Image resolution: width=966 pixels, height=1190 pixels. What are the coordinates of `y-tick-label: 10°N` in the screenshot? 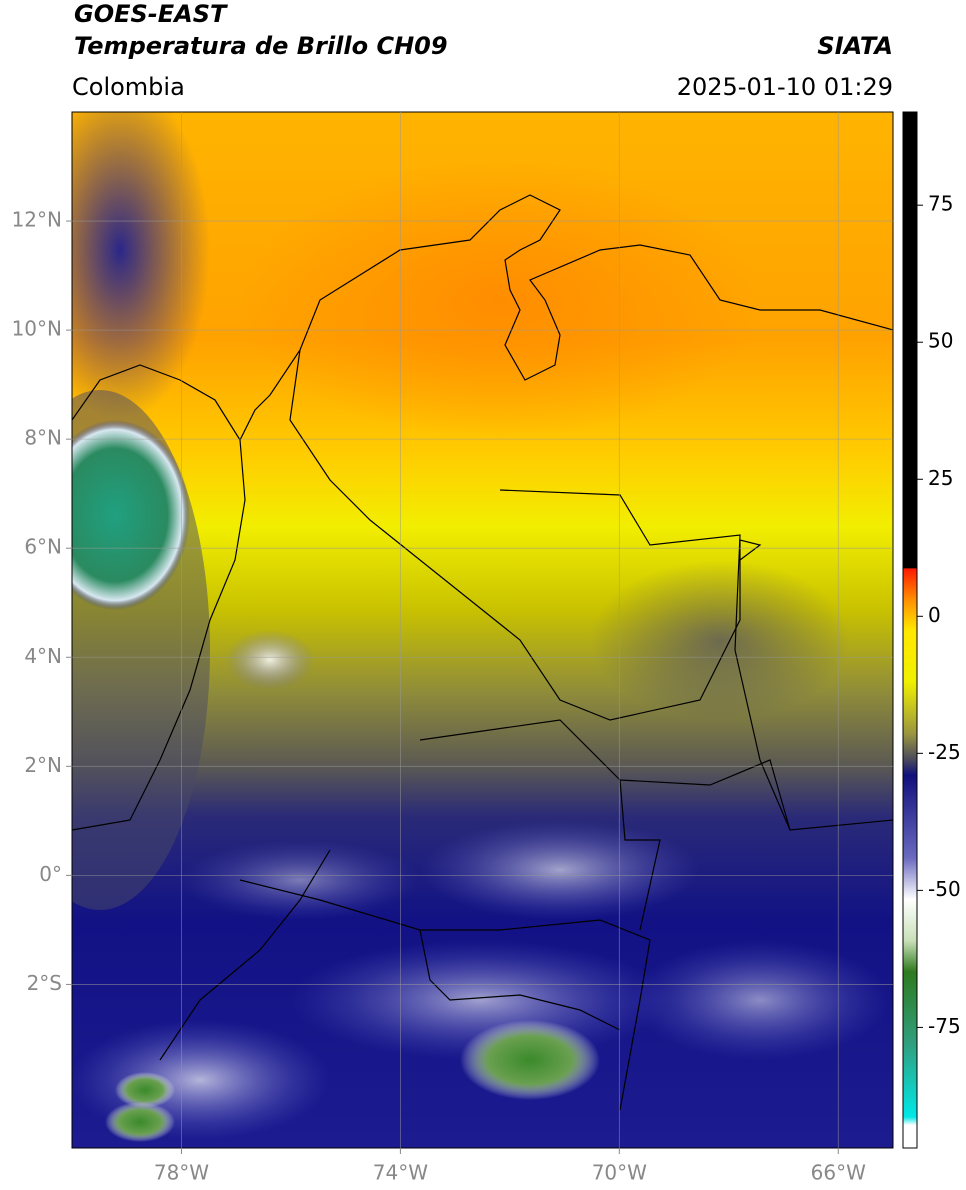 It's located at (37, 329).